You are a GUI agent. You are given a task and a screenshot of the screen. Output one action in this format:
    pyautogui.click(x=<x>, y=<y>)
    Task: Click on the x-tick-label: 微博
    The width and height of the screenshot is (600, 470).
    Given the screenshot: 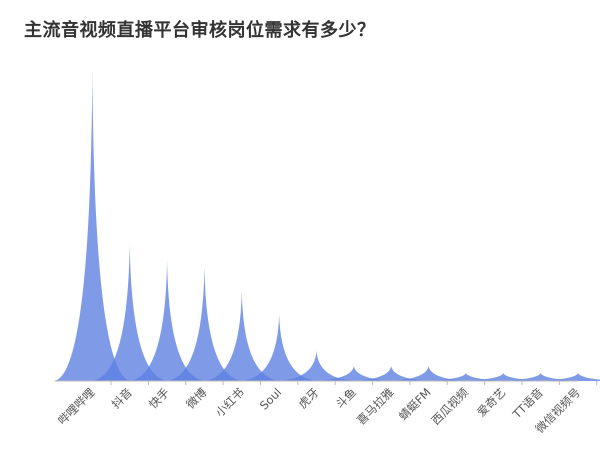 What is the action you would take?
    pyautogui.click(x=196, y=398)
    